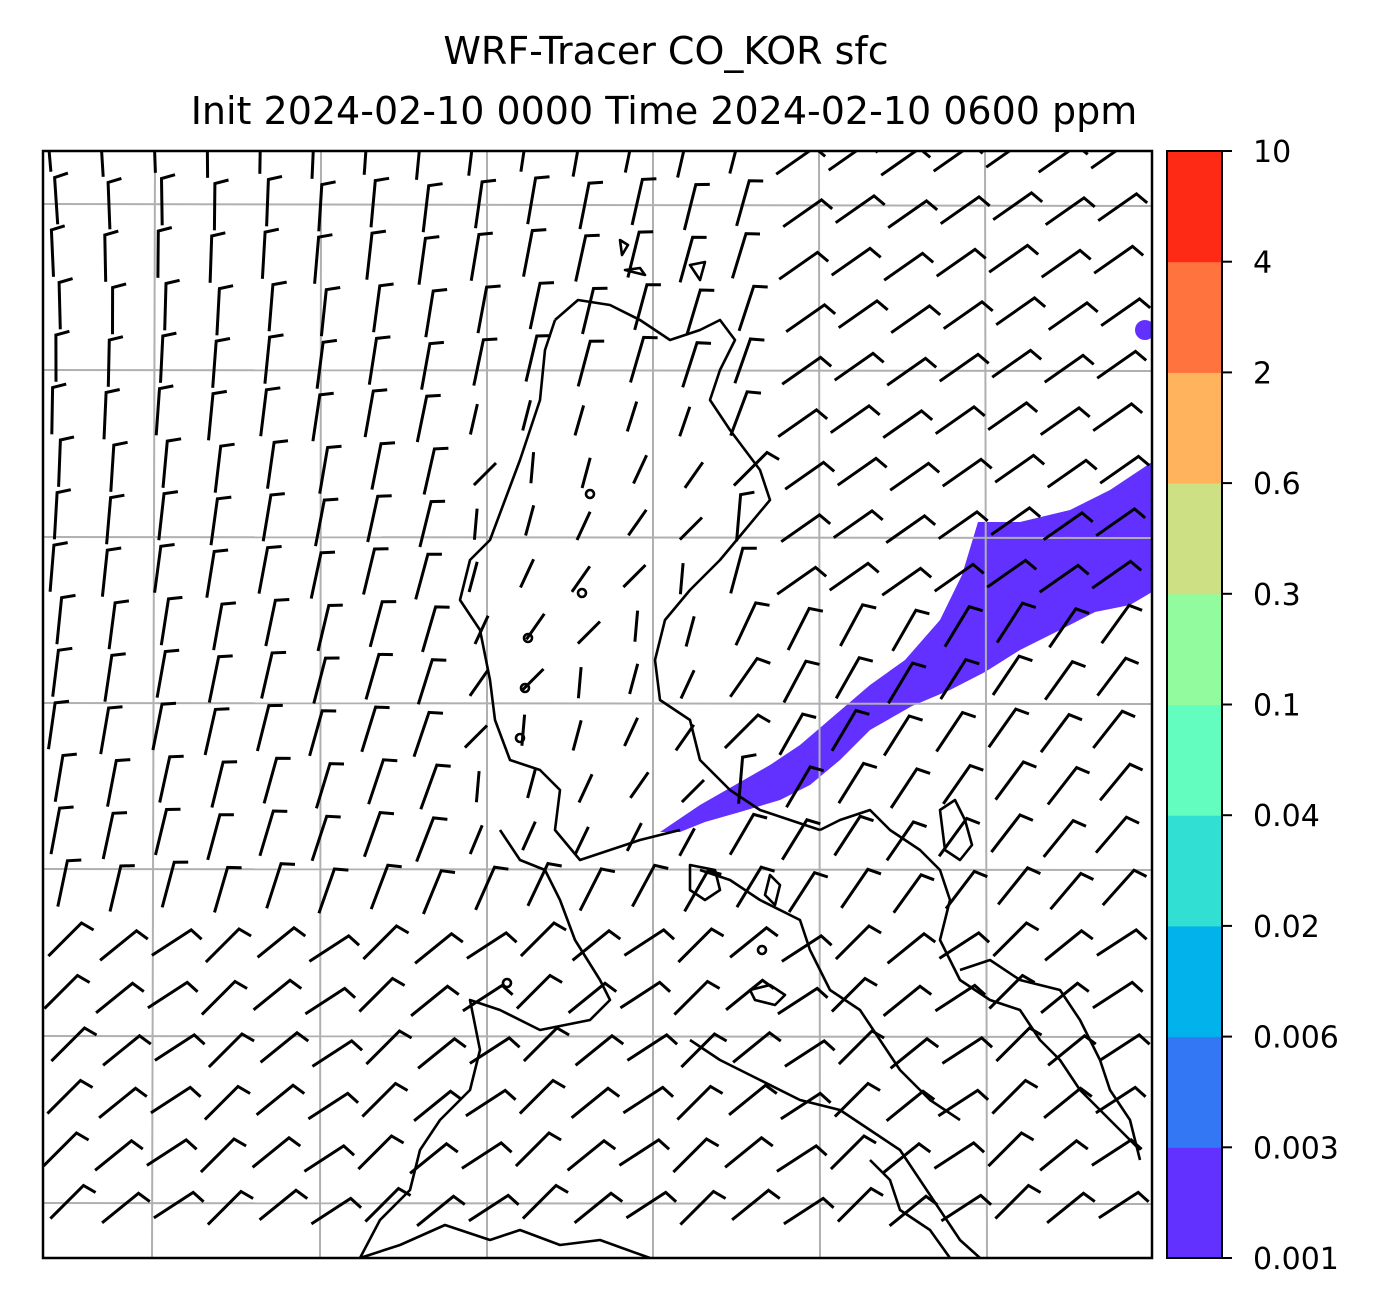 This screenshot has width=1400, height=1313. Describe the element at coordinates (1286, 927) in the screenshot. I see `colorbar-tick-label: 0.02` at that location.